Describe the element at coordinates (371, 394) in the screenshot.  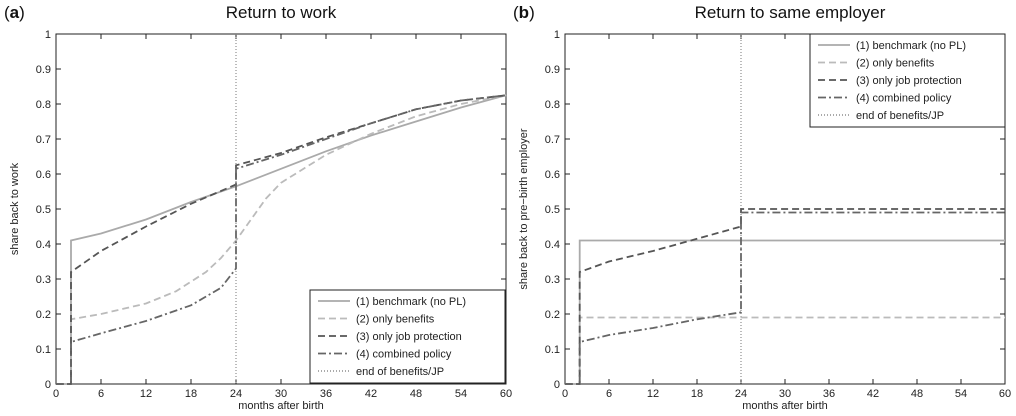
I see `pa-x-tick-label: 42` at that location.